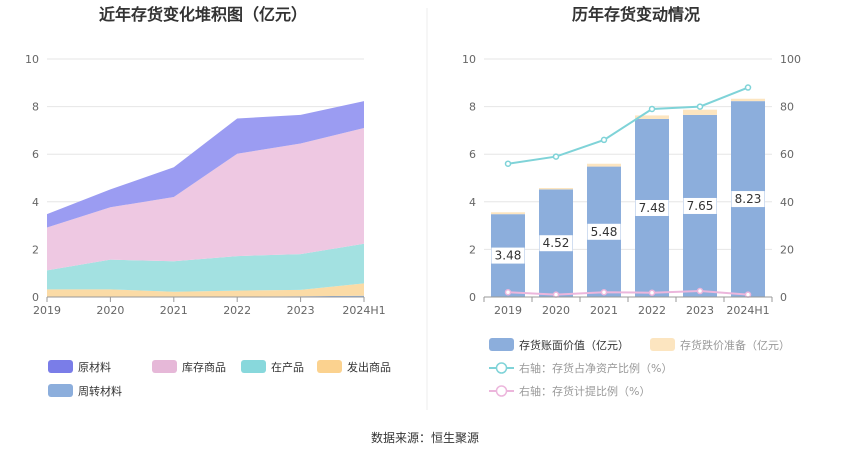  What do you see at coordinates (204, 367) in the screenshot?
I see `legend-label: 库存商品` at bounding box center [204, 367].